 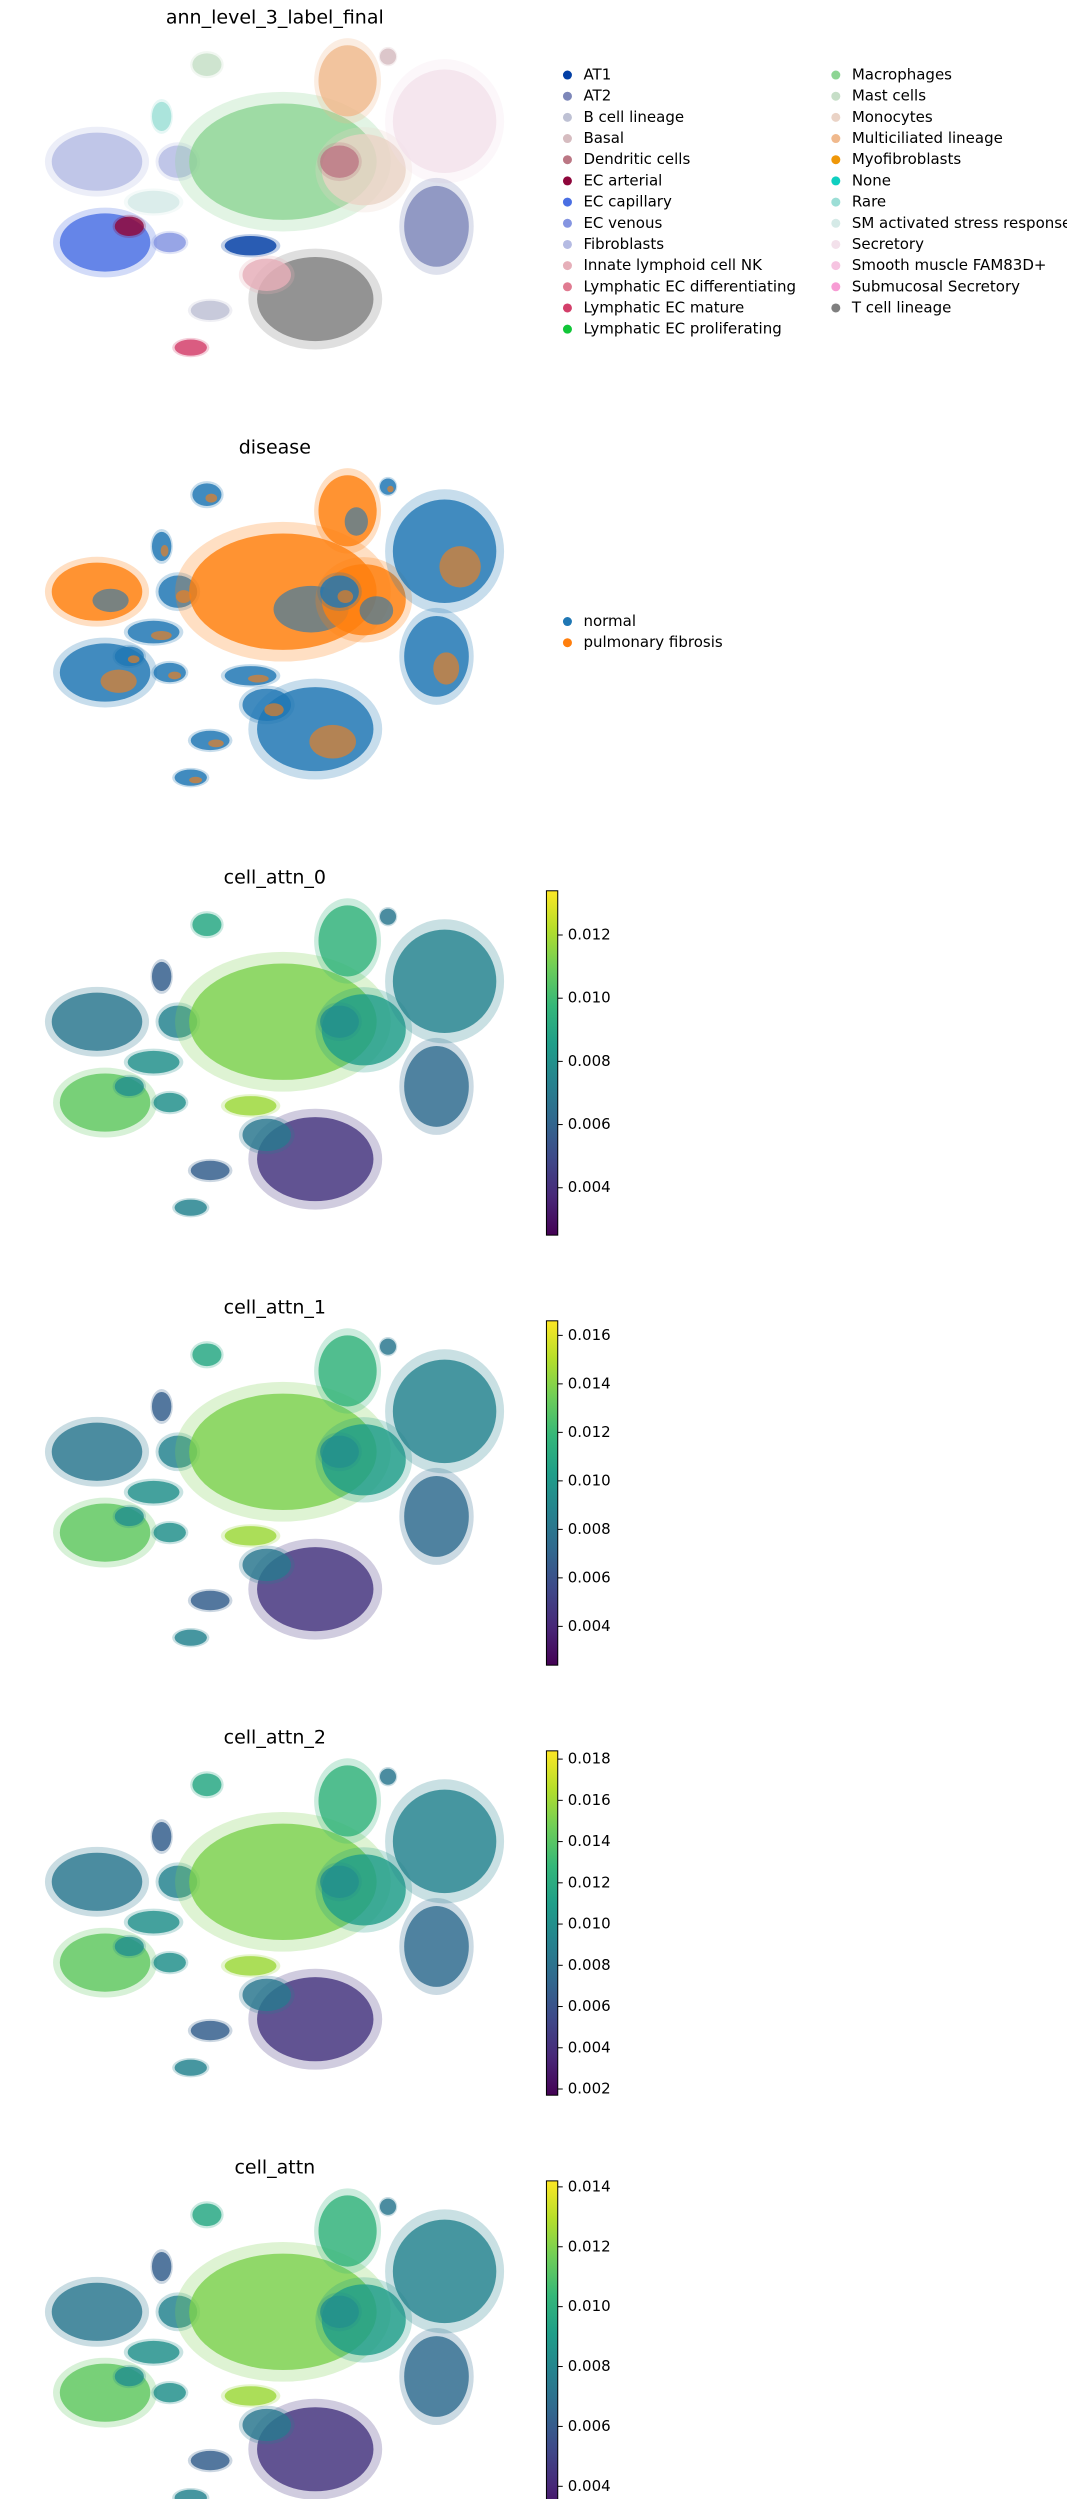 What do you see at coordinates (327, 2327) in the screenshot?
I see `panel: cell_attn 0.004 0.006 0.008 0.010 0.012 0.014` at bounding box center [327, 2327].